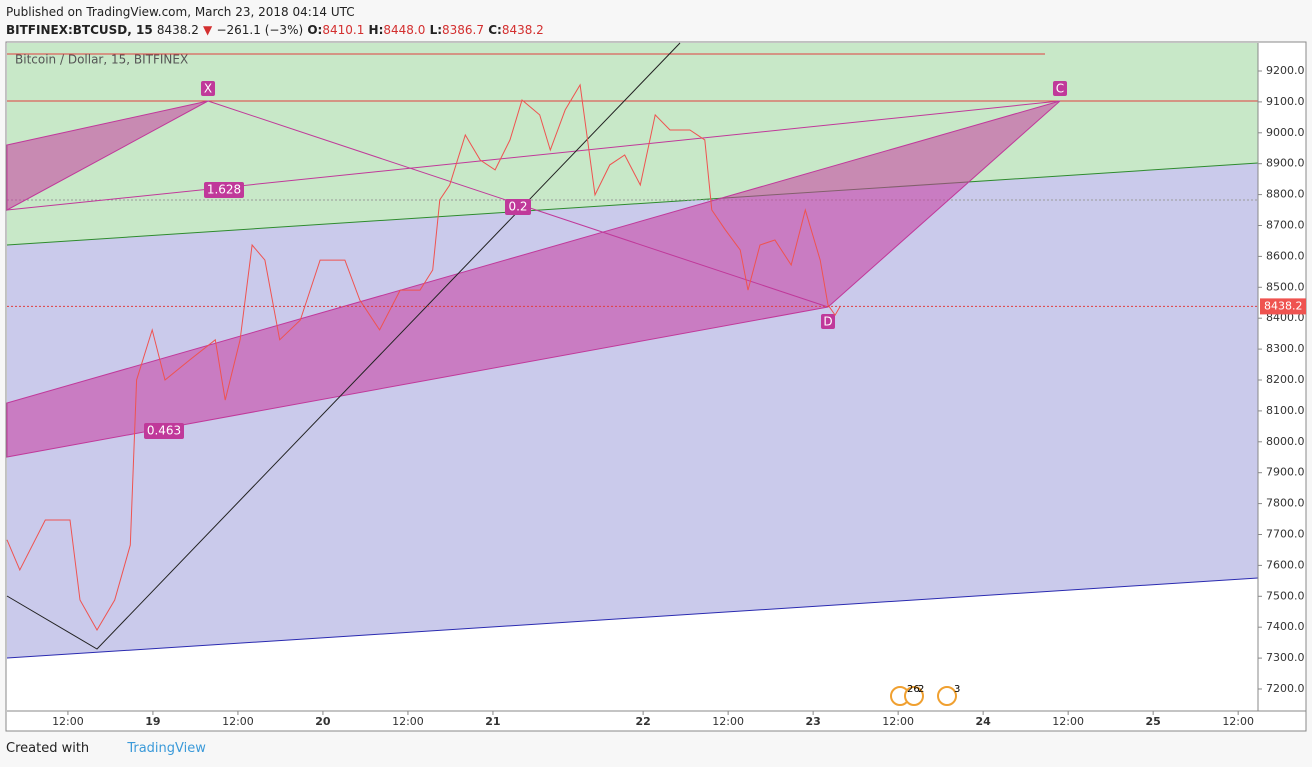 The image size is (1312, 767). I want to click on close-label: C:, so click(495, 30).